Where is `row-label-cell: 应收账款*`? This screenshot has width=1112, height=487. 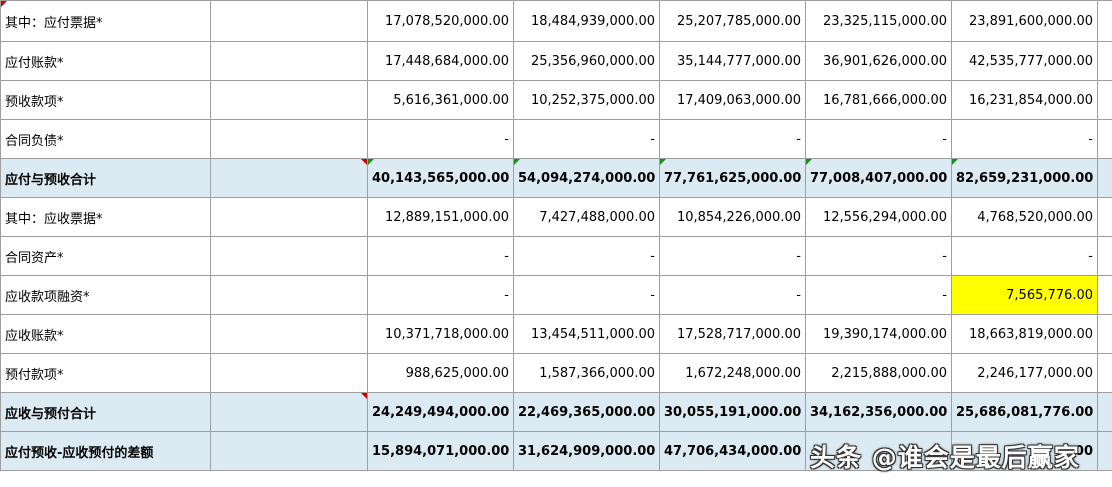 row-label-cell: 应收账款* is located at coordinates (105, 334).